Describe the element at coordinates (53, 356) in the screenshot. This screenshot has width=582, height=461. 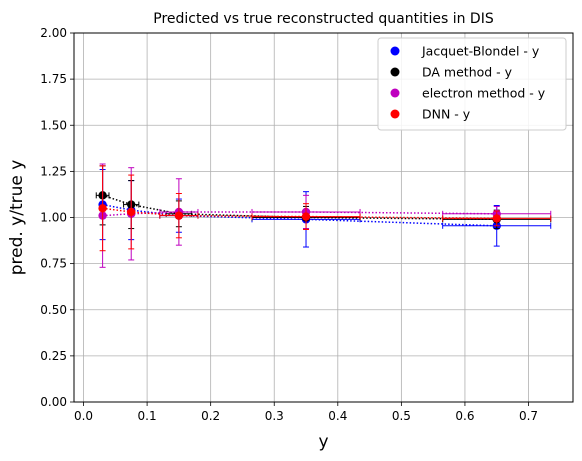
I see `y-tick-label: 0.25` at that location.